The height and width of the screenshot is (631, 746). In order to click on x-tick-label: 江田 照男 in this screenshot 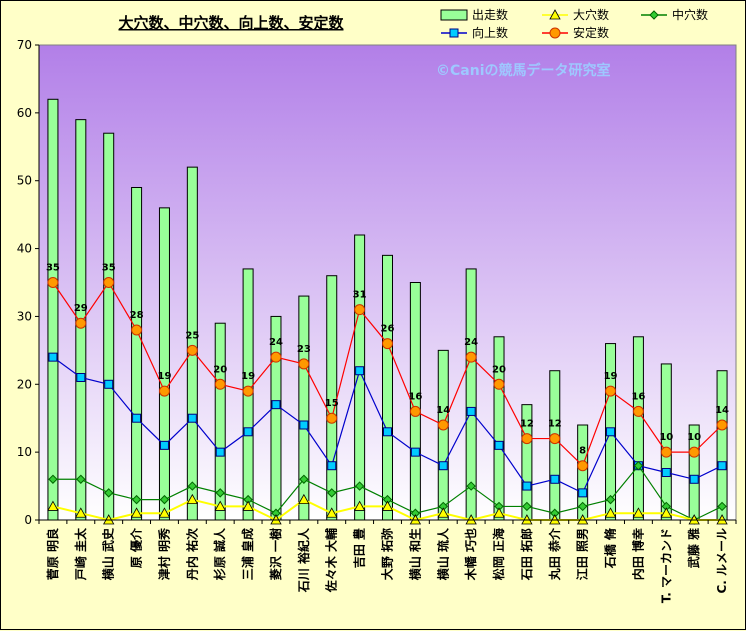, I will do `click(582, 554)`.